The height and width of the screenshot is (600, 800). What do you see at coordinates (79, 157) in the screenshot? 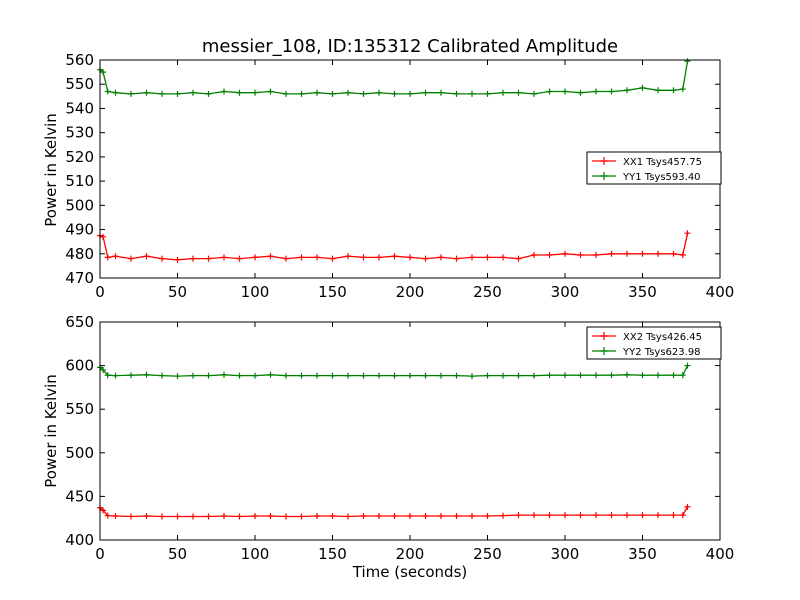
I see `top-plot-y-tick-label: 520` at bounding box center [79, 157].